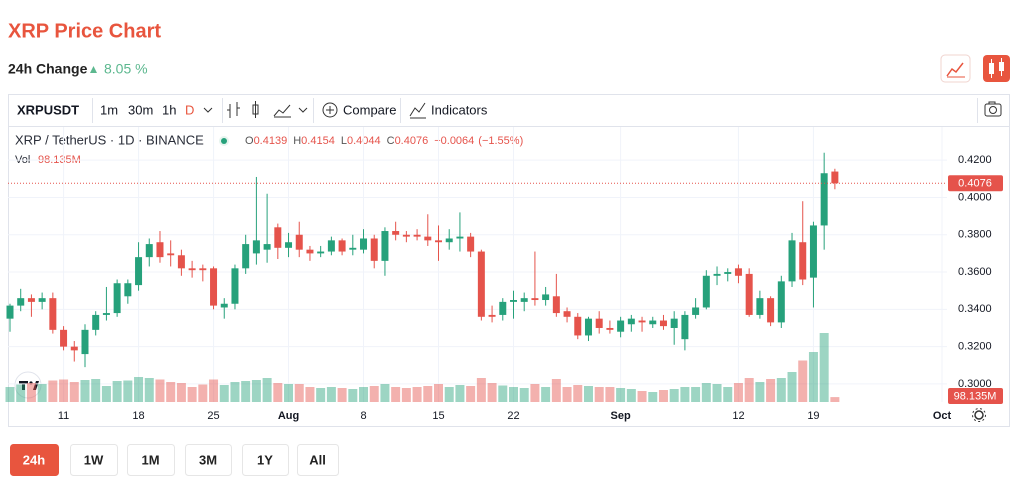 Image resolution: width=1024 pixels, height=487 pixels. Describe the element at coordinates (109, 109) in the screenshot. I see `interval-button: 1m` at that location.